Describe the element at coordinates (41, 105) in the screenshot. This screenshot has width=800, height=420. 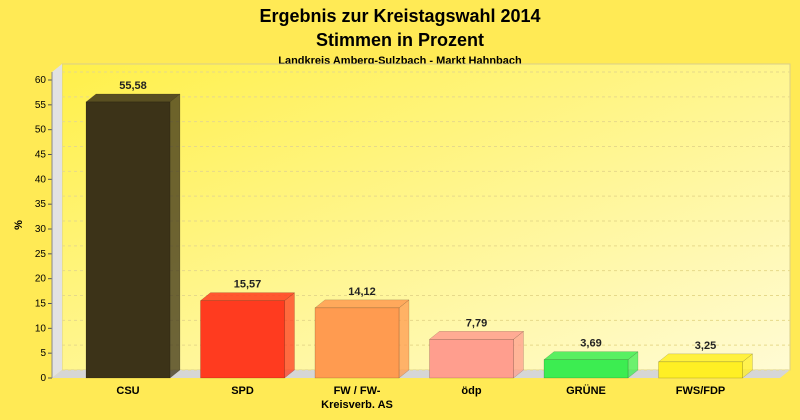
I see `y-tick-label: 55` at that location.